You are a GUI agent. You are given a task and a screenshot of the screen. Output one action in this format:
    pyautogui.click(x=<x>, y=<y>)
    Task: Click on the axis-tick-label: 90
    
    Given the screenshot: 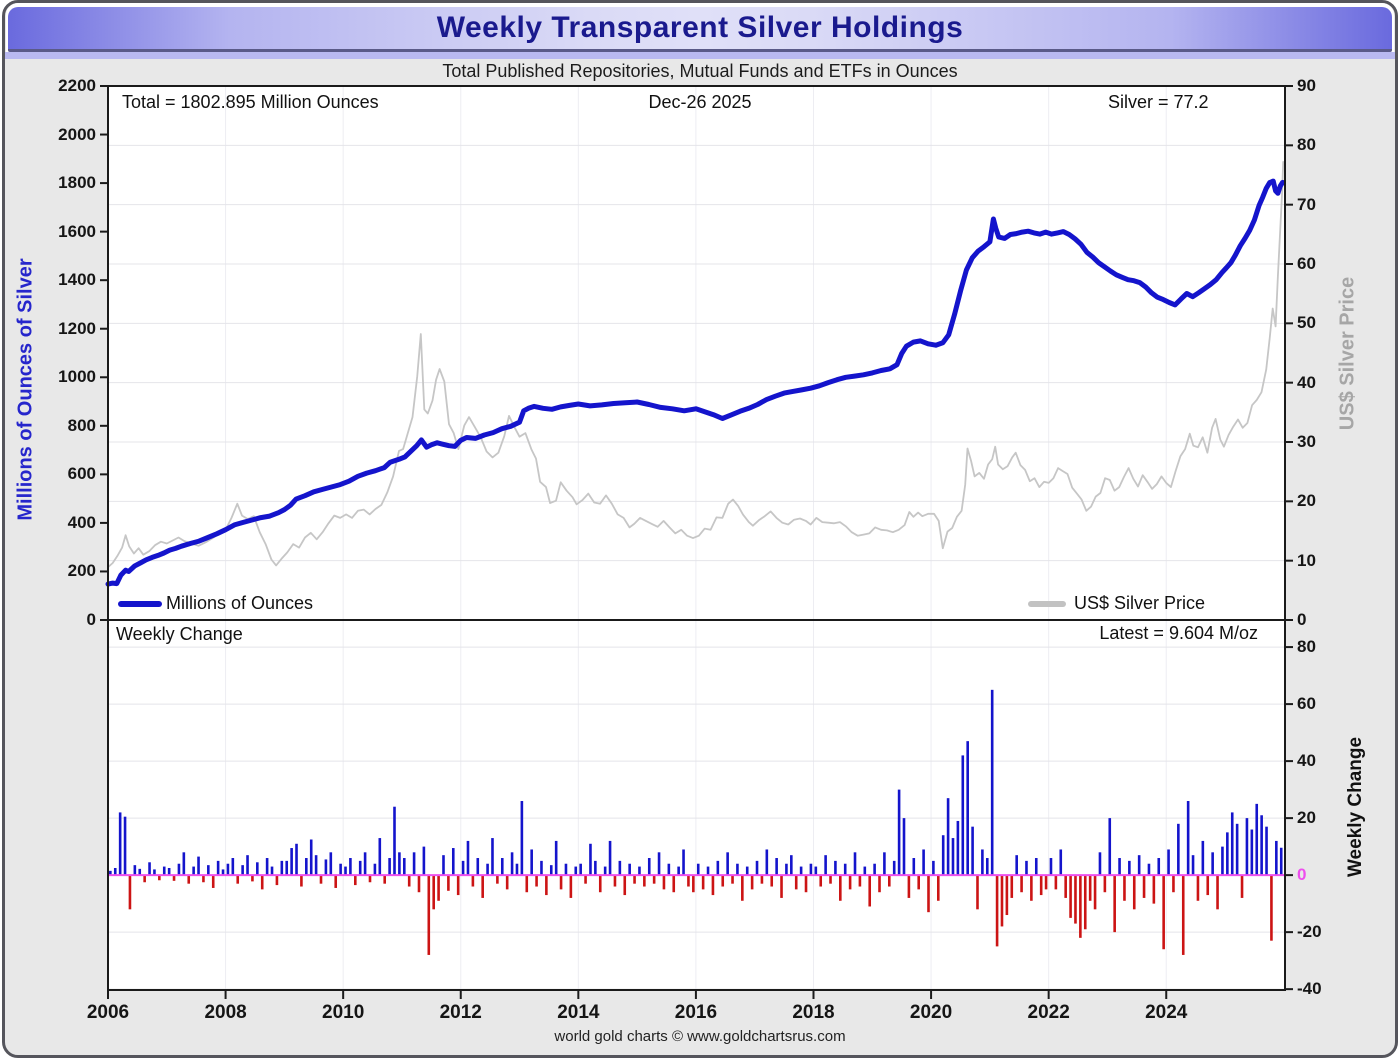 What is the action you would take?
    pyautogui.click(x=1306, y=85)
    